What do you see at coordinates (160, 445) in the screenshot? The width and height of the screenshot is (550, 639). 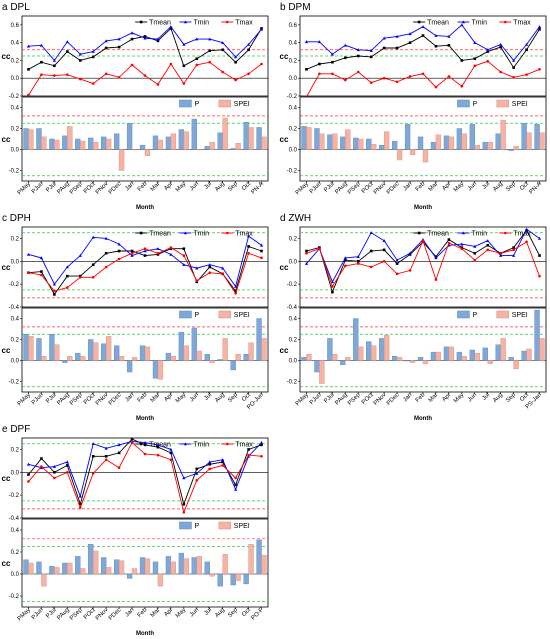 I see `legend-label: Tmean` at bounding box center [160, 445].